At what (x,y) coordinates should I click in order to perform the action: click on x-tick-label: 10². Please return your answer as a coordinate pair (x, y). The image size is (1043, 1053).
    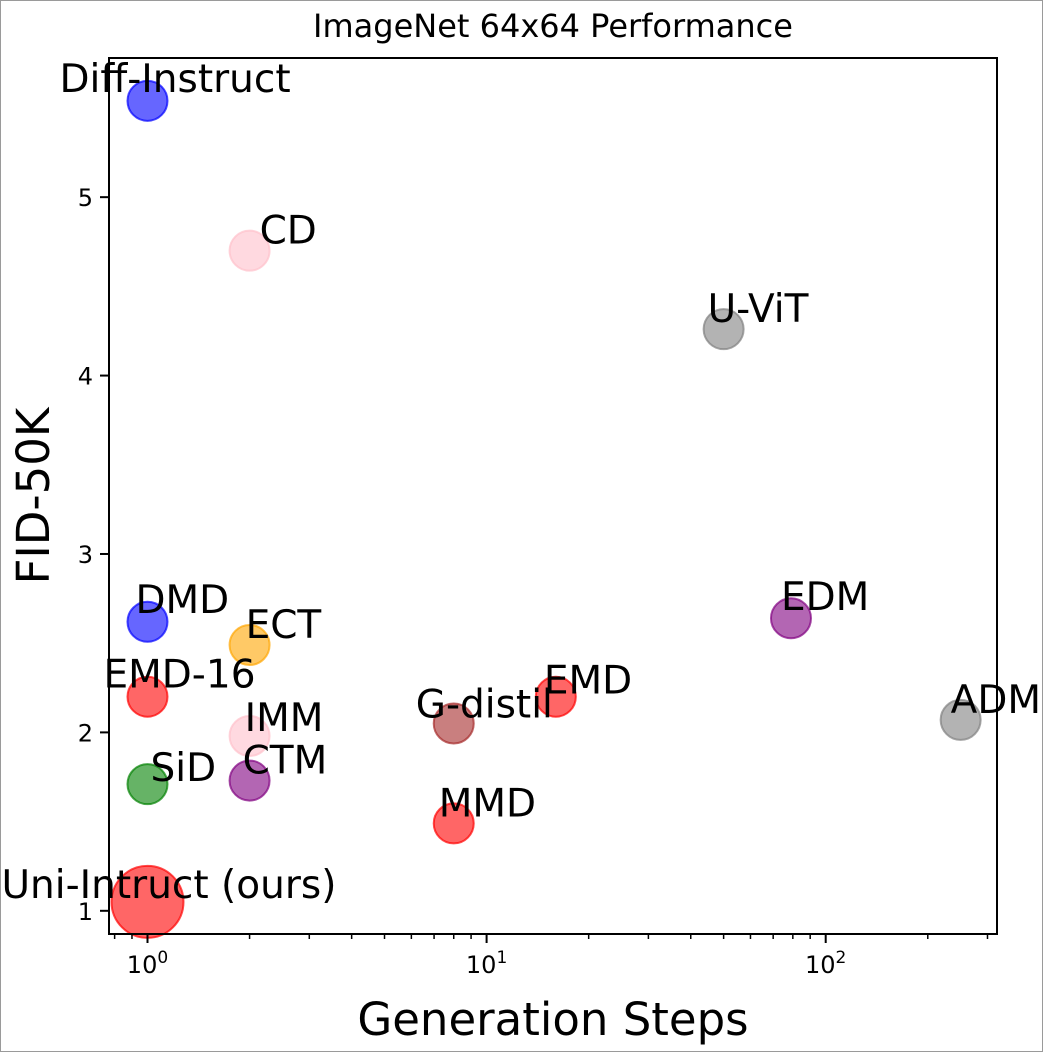
    Looking at the image, I should click on (825, 963).